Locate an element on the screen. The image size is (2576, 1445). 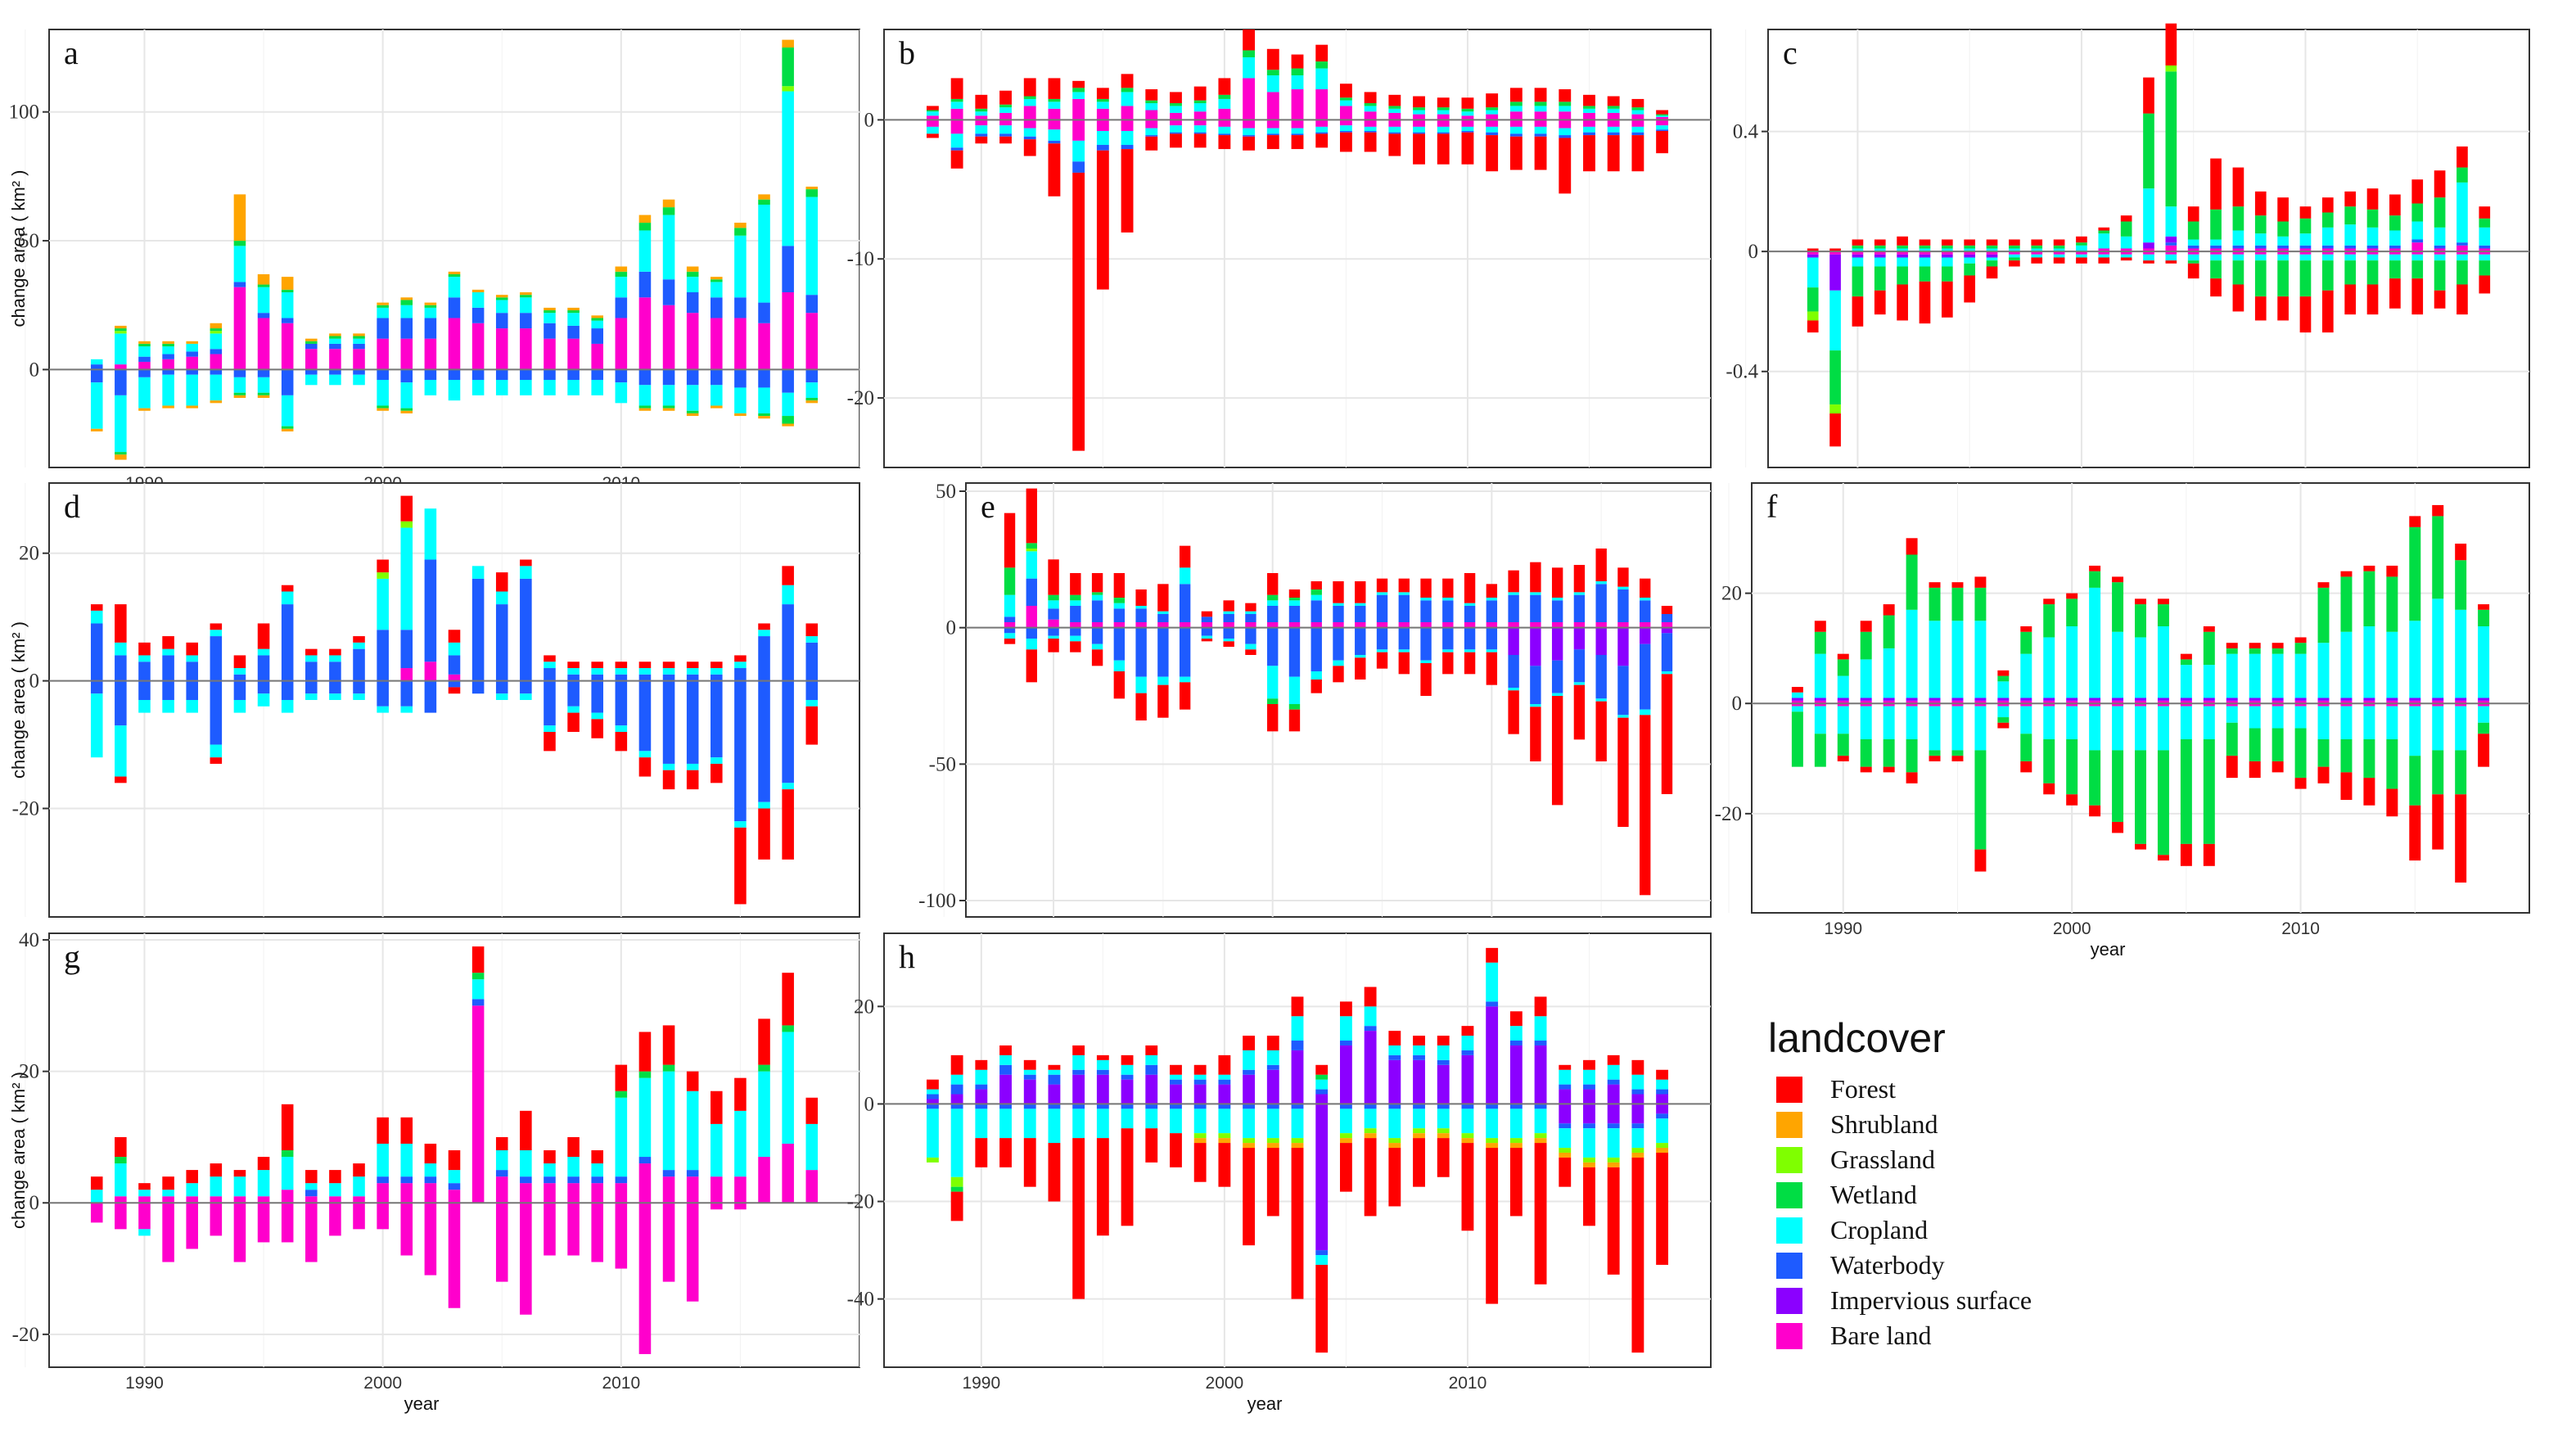
bar-bare-land-2007-neg is located at coordinates (2232, 705).